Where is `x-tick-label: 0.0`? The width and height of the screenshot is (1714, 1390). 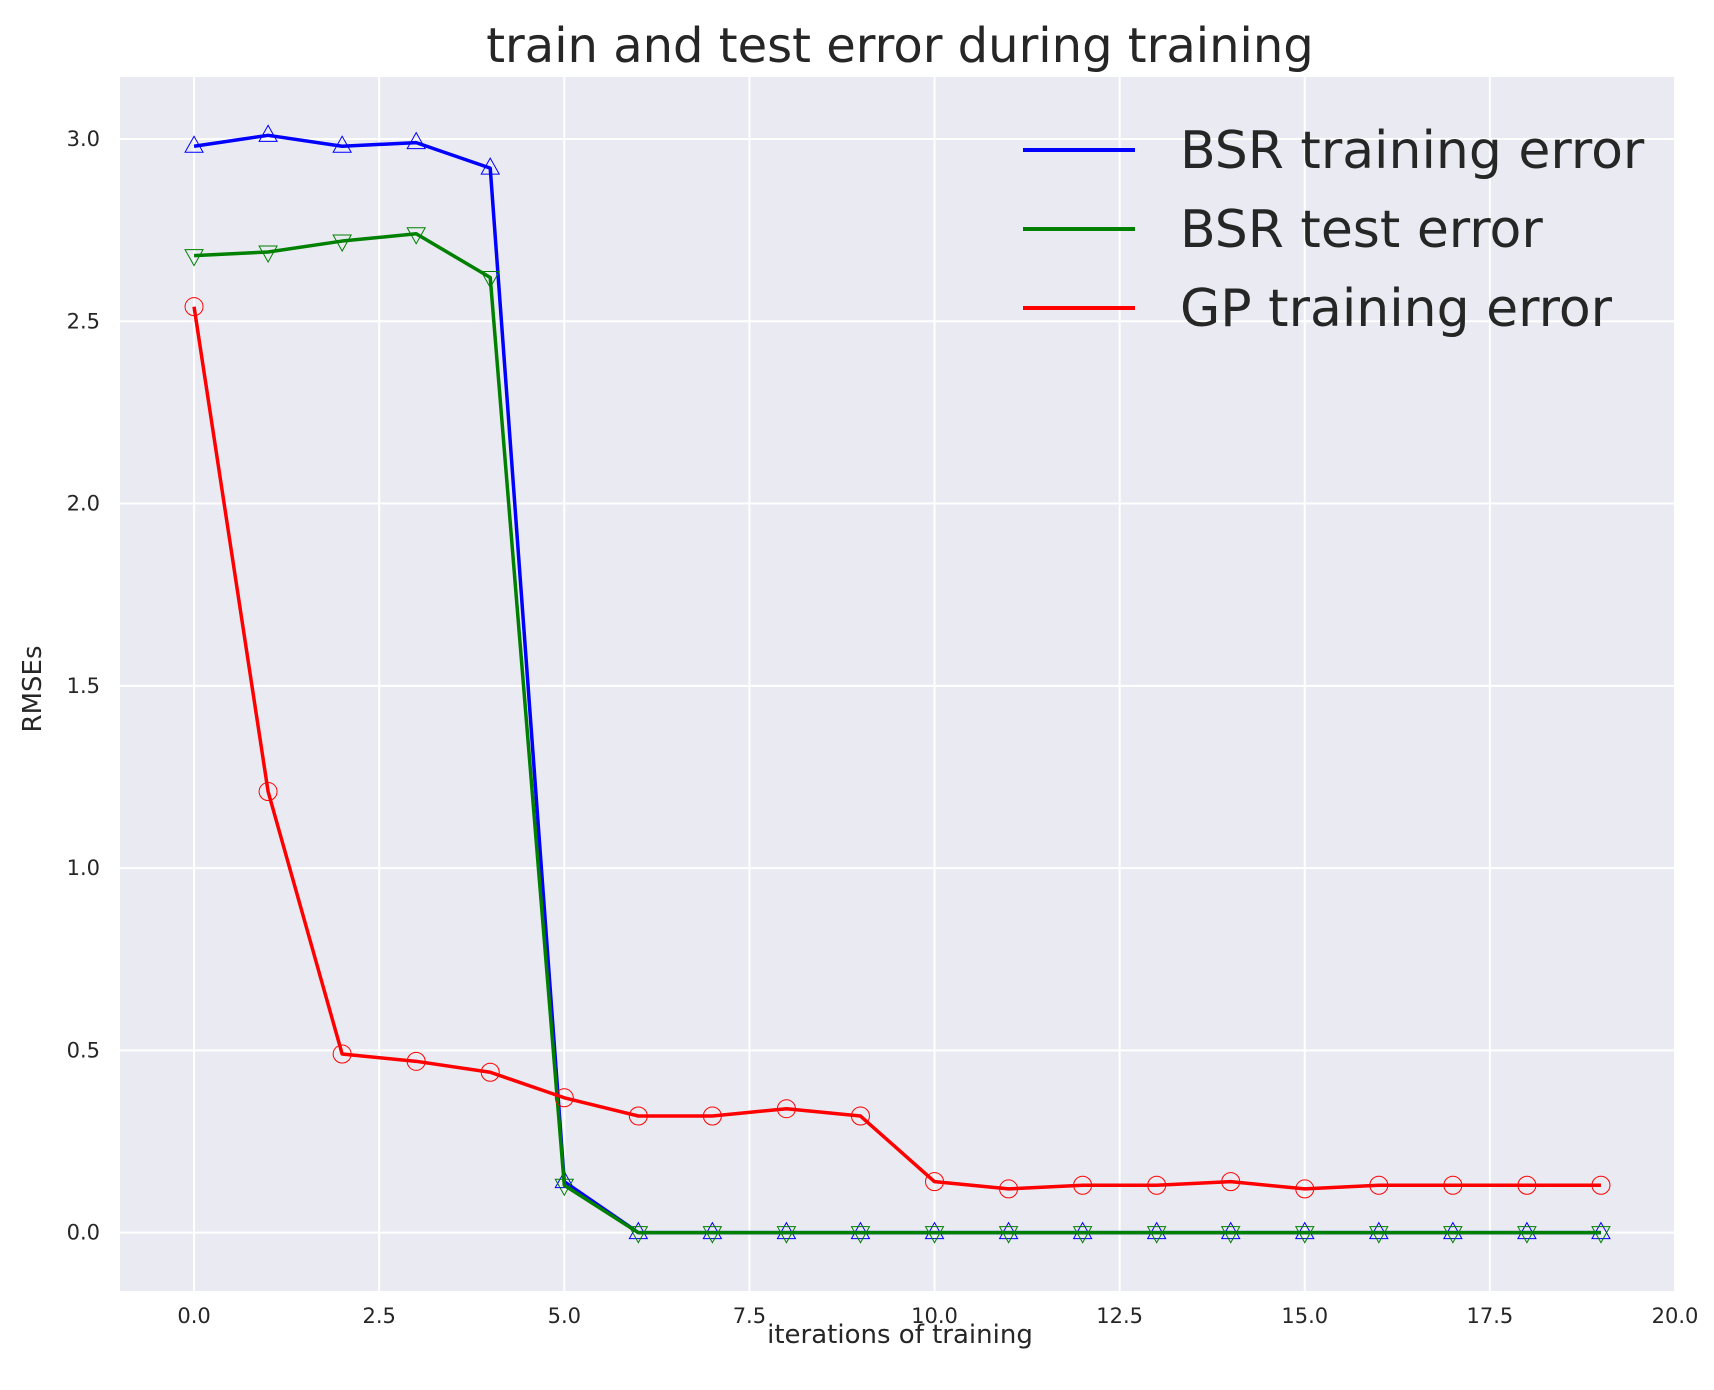
x-tick-label: 0.0 is located at coordinates (193, 1316).